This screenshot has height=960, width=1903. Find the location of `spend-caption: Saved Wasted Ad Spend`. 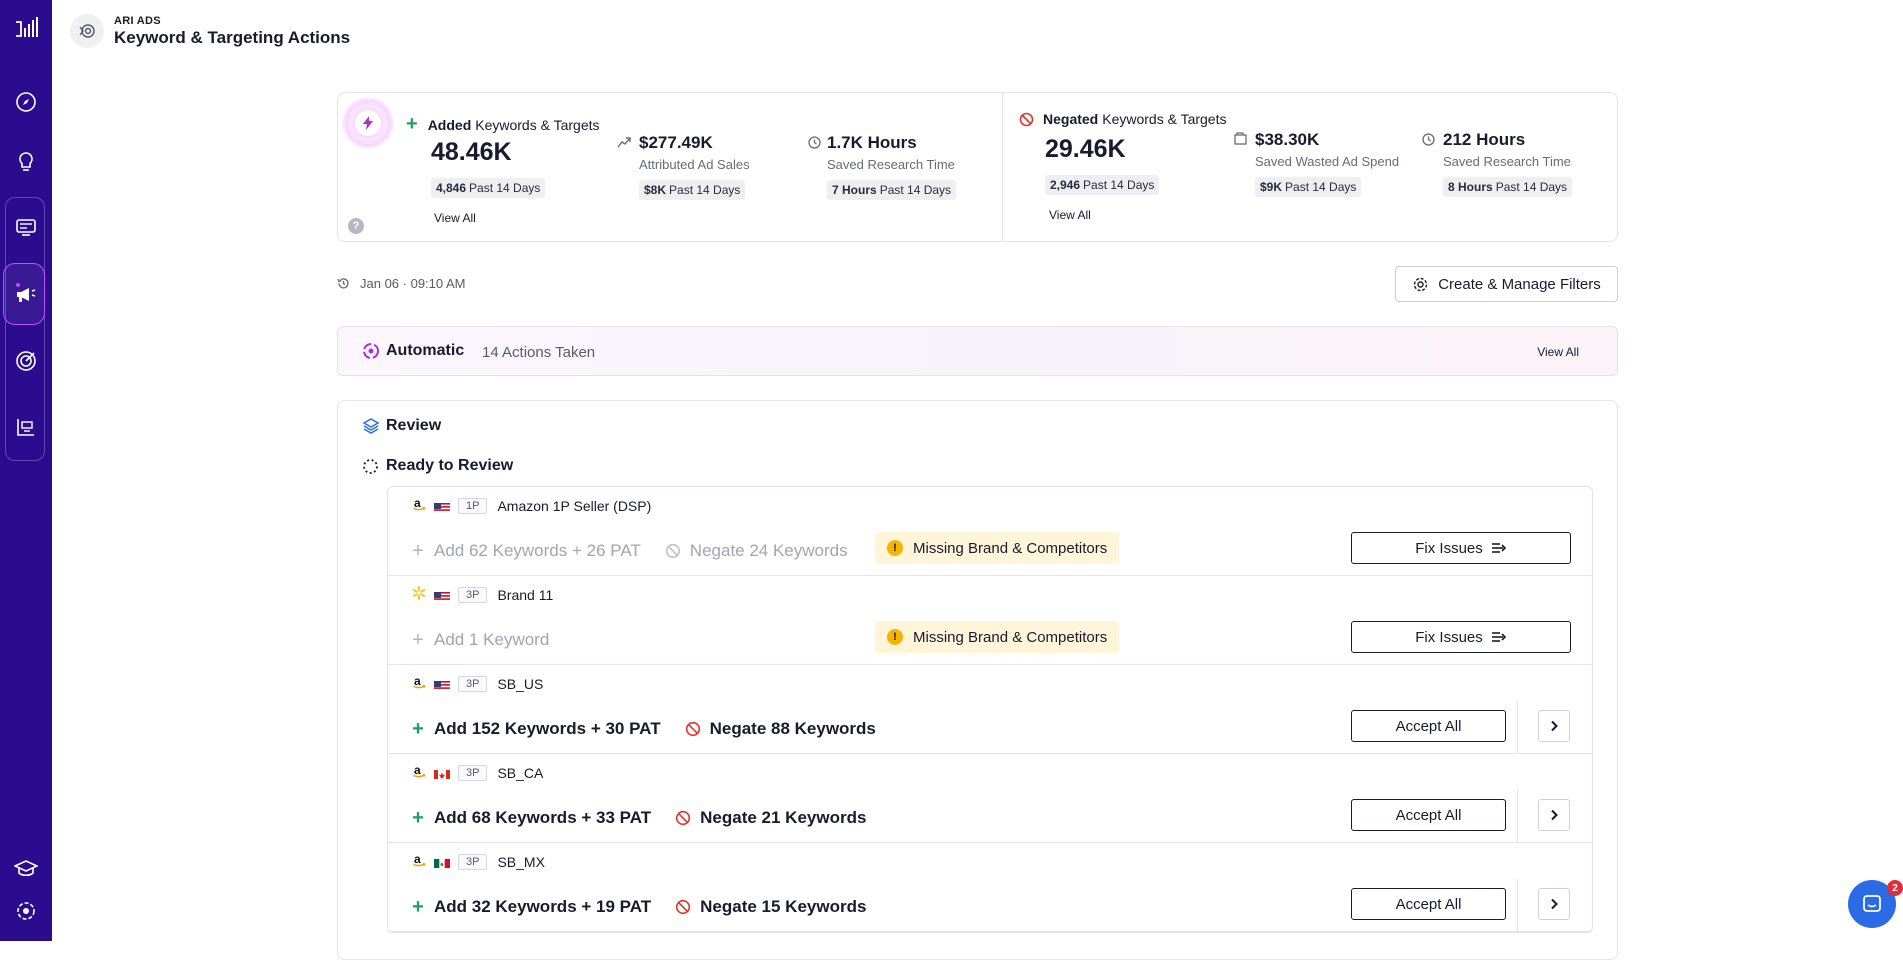

spend-caption: Saved Wasted Ad Spend is located at coordinates (1327, 161).